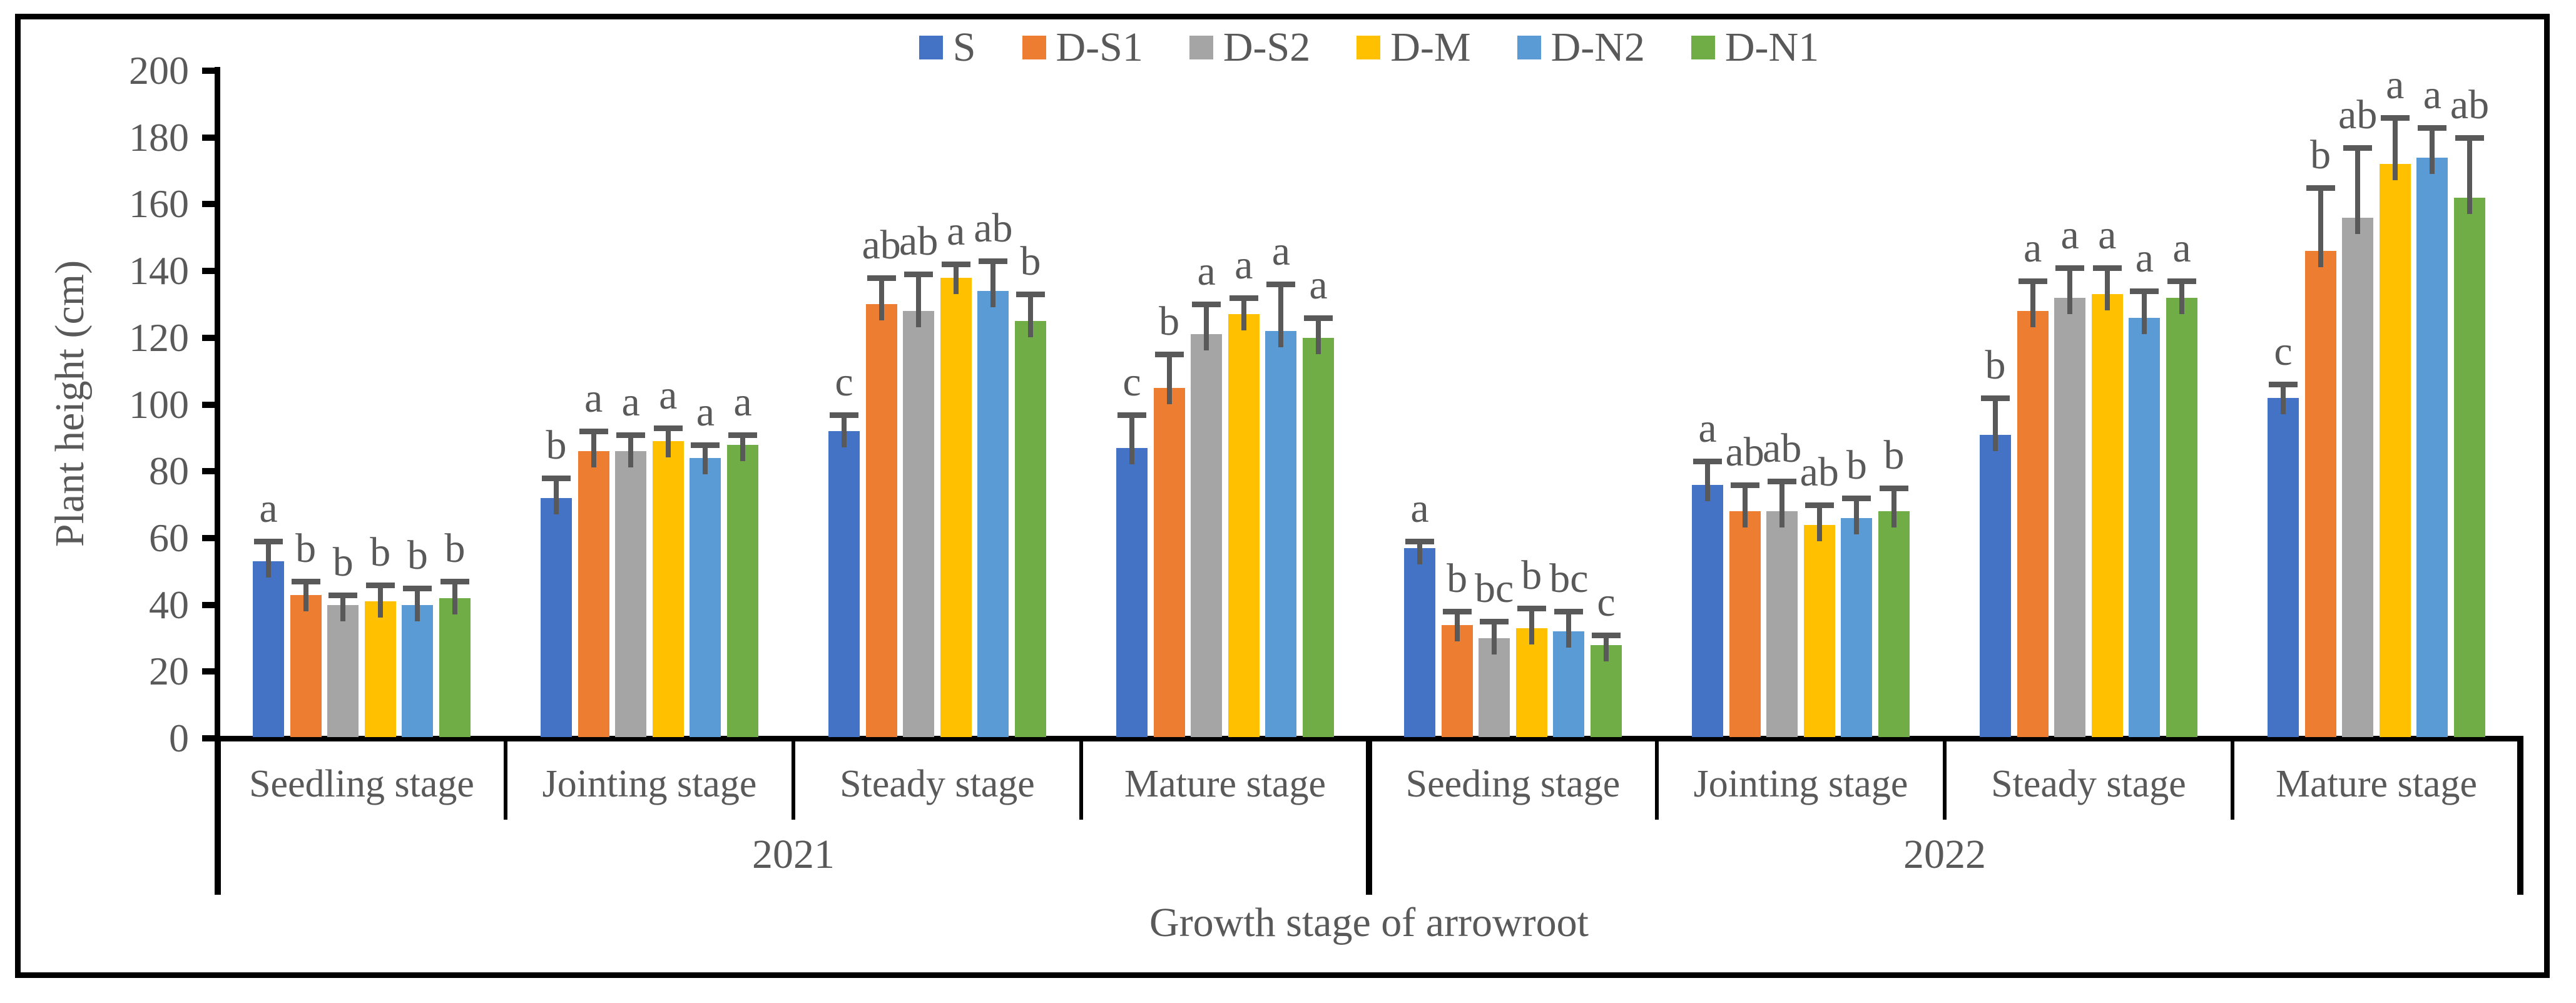 This screenshot has height=1003, width=2576. What do you see at coordinates (650, 784) in the screenshot?
I see `x-category-label: Jointing stage` at bounding box center [650, 784].